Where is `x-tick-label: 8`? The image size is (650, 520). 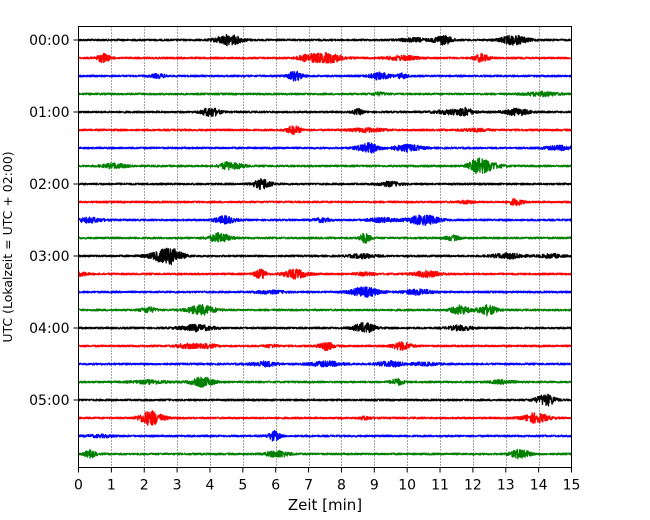 x-tick-label: 8 is located at coordinates (341, 486).